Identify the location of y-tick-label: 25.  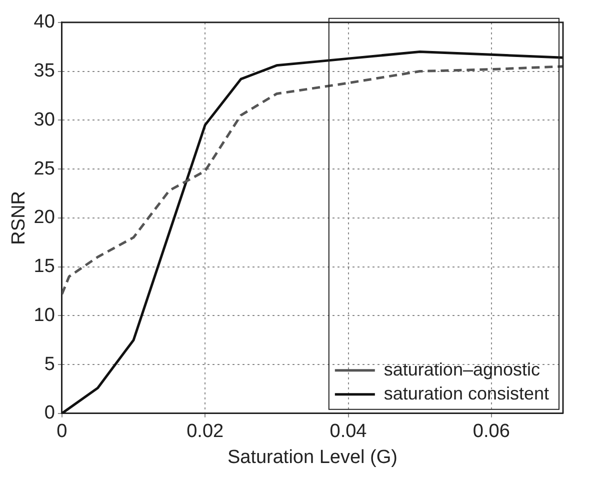
(44, 169).